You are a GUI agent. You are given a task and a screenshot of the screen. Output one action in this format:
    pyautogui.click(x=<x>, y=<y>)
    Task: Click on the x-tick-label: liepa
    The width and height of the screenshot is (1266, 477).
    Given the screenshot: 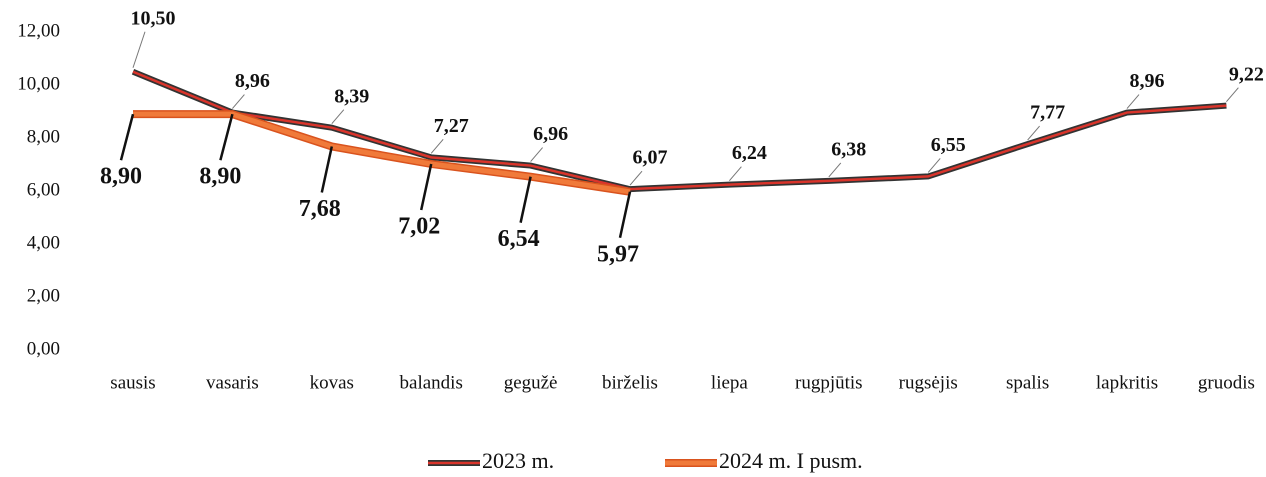 What is the action you would take?
    pyautogui.click(x=729, y=382)
    